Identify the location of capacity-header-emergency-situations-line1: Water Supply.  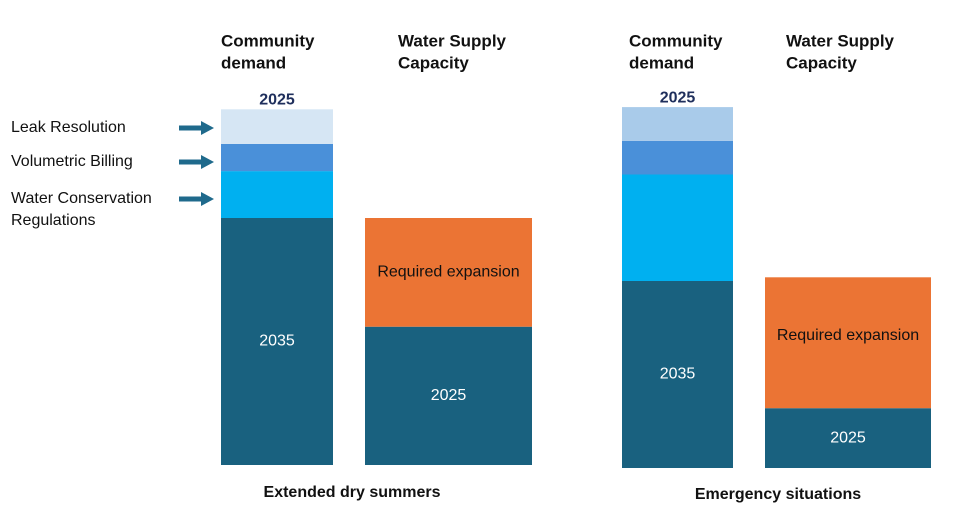
(840, 40).